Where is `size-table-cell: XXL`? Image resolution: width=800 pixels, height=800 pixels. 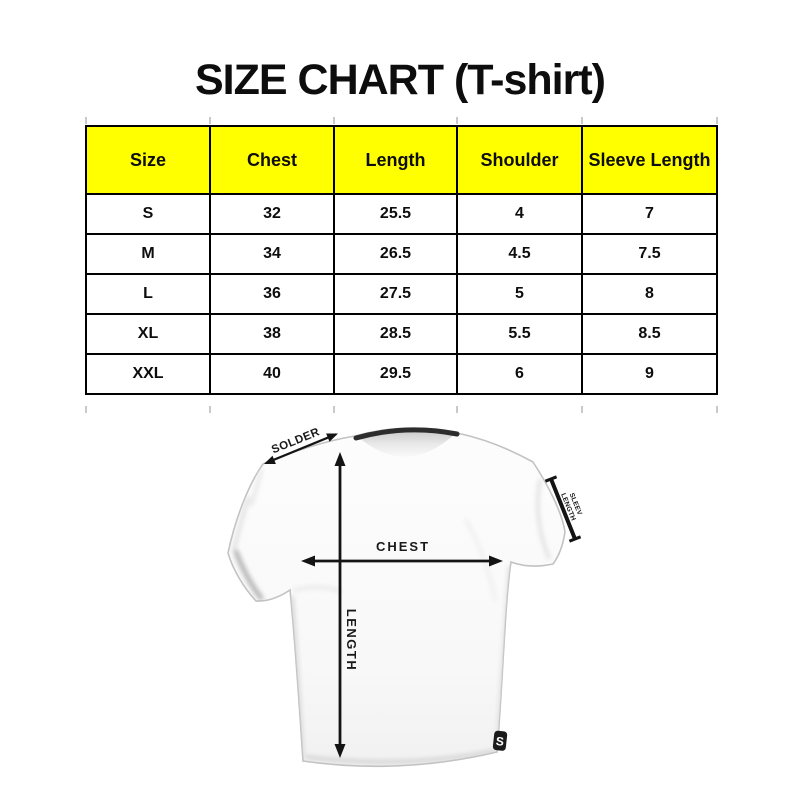 size-table-cell: XXL is located at coordinates (148, 374).